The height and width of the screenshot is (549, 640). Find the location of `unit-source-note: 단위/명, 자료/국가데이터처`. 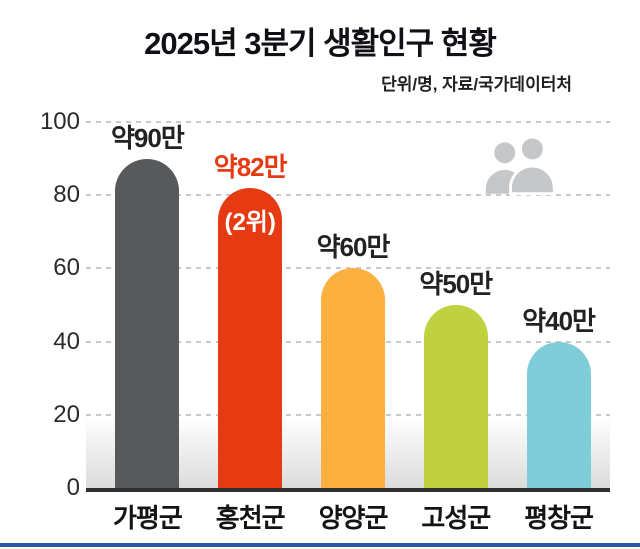

unit-source-note: 단위/명, 자료/국가데이터처 is located at coordinates (476, 84).